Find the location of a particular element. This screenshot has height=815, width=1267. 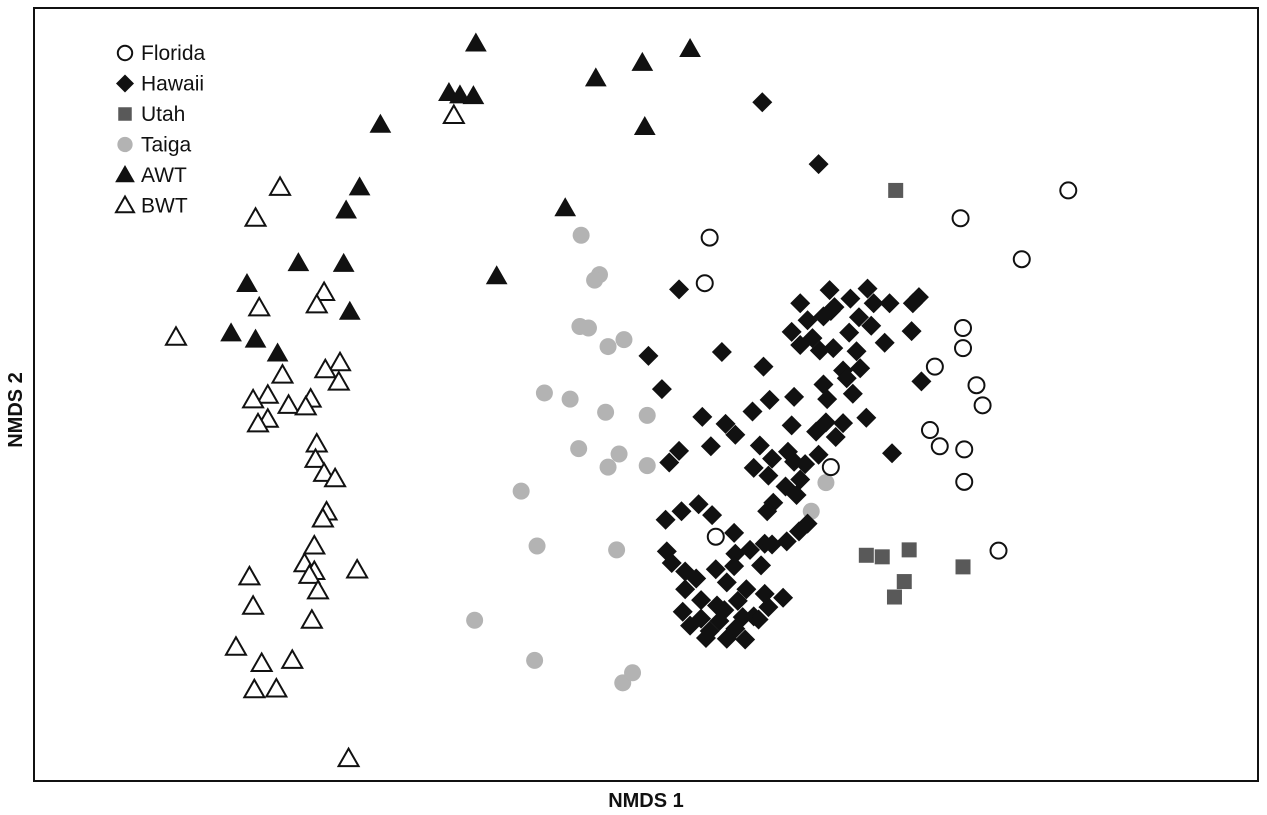

legend-label: Utah is located at coordinates (163, 114).